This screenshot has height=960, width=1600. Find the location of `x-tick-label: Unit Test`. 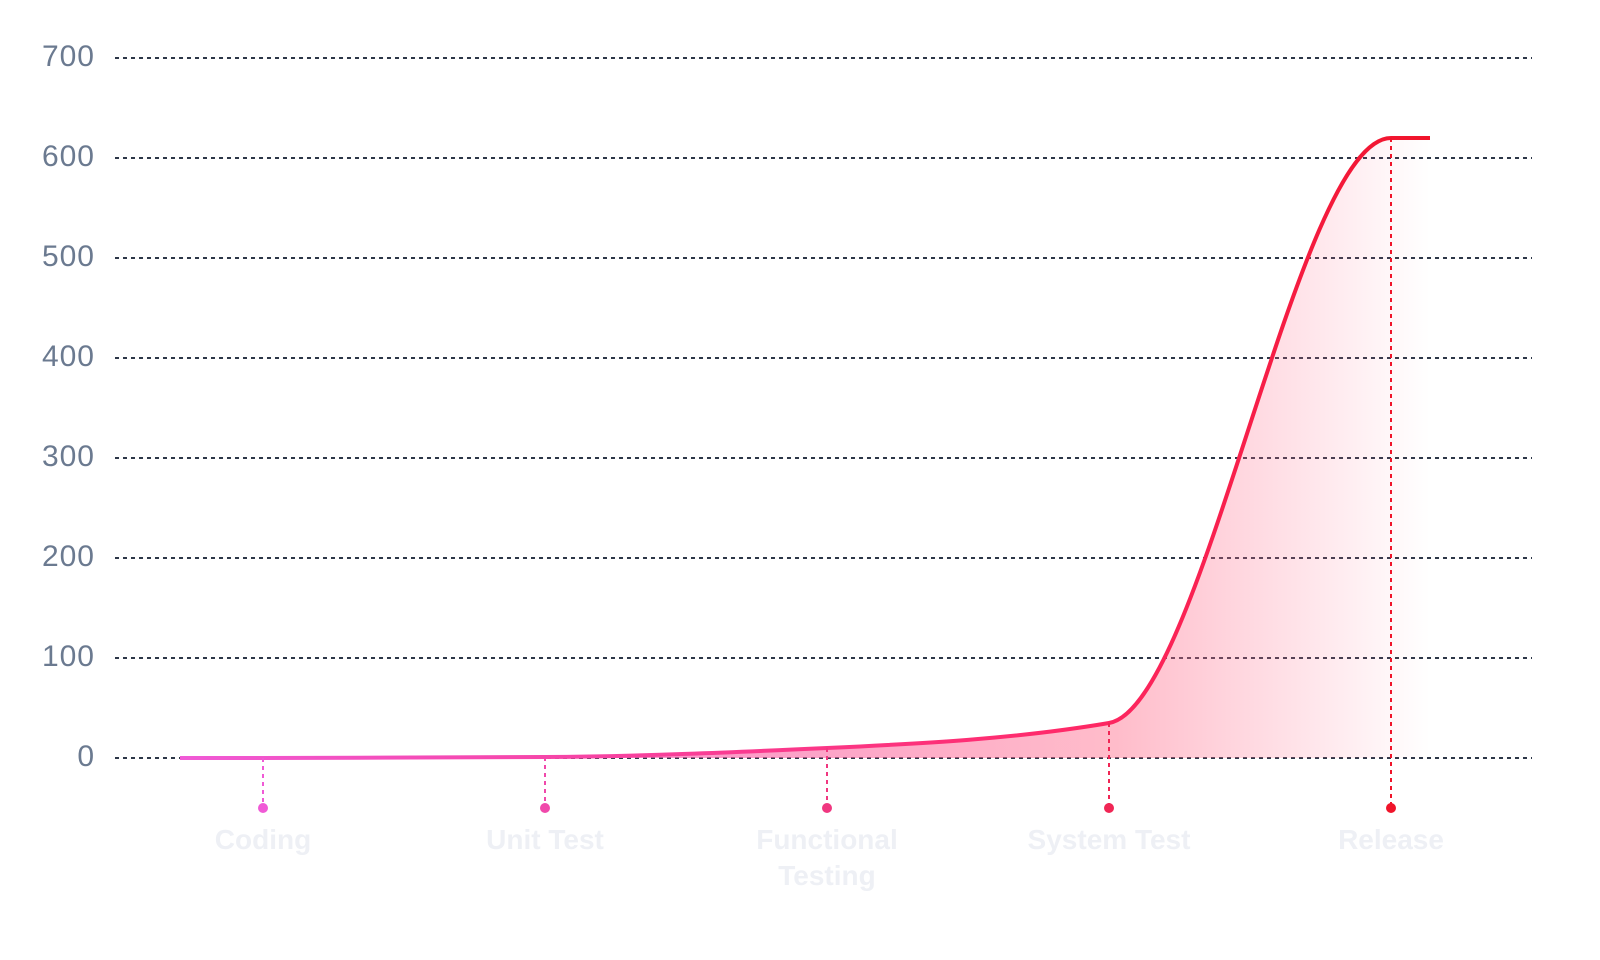

x-tick-label: Unit Test is located at coordinates (545, 839).